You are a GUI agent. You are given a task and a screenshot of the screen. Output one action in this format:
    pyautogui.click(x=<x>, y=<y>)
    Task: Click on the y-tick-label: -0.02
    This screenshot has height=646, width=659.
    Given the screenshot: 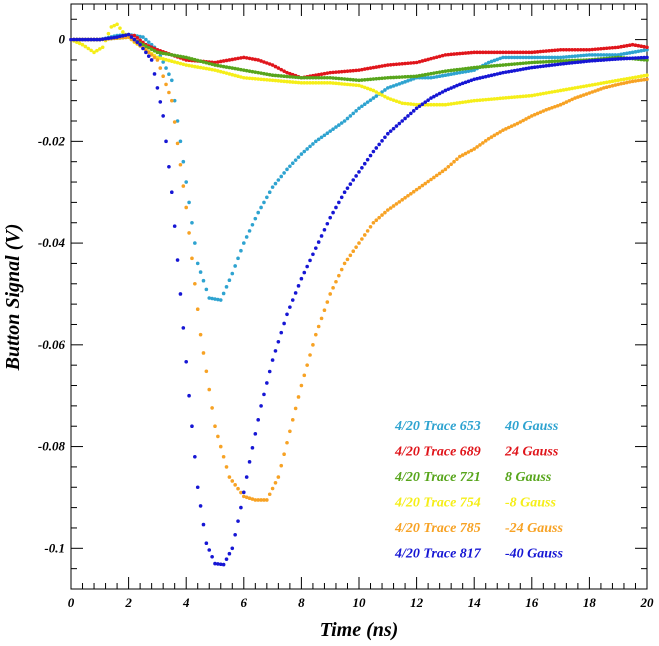 What is the action you would take?
    pyautogui.click(x=52, y=140)
    